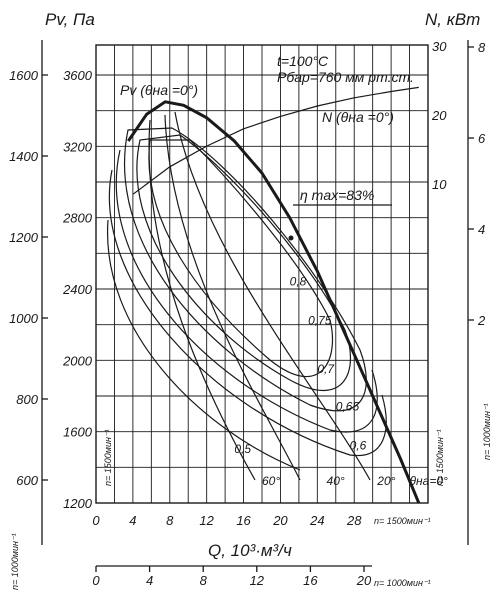 Image resolution: width=500 pixels, height=596 pixels. What do you see at coordinates (149, 580) in the screenshot?
I see `q1000-tick-label: 4` at bounding box center [149, 580].